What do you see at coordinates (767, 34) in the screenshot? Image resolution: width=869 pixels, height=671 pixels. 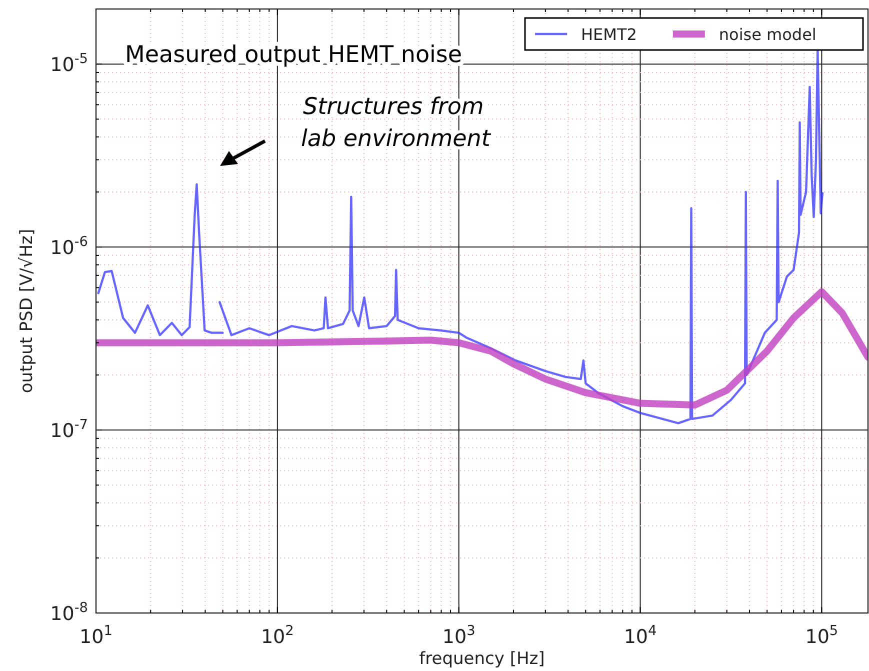 I see `legend-label: noise model` at bounding box center [767, 34].